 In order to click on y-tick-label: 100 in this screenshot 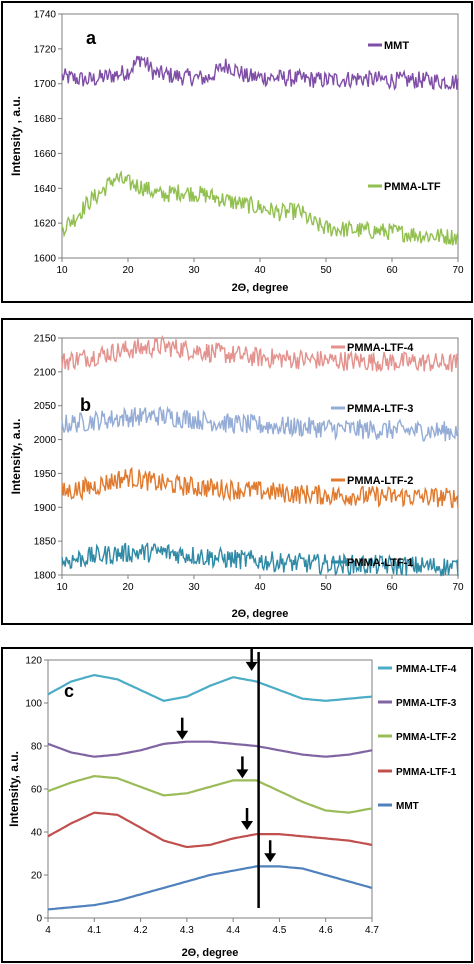, I will do `click(33, 704)`.